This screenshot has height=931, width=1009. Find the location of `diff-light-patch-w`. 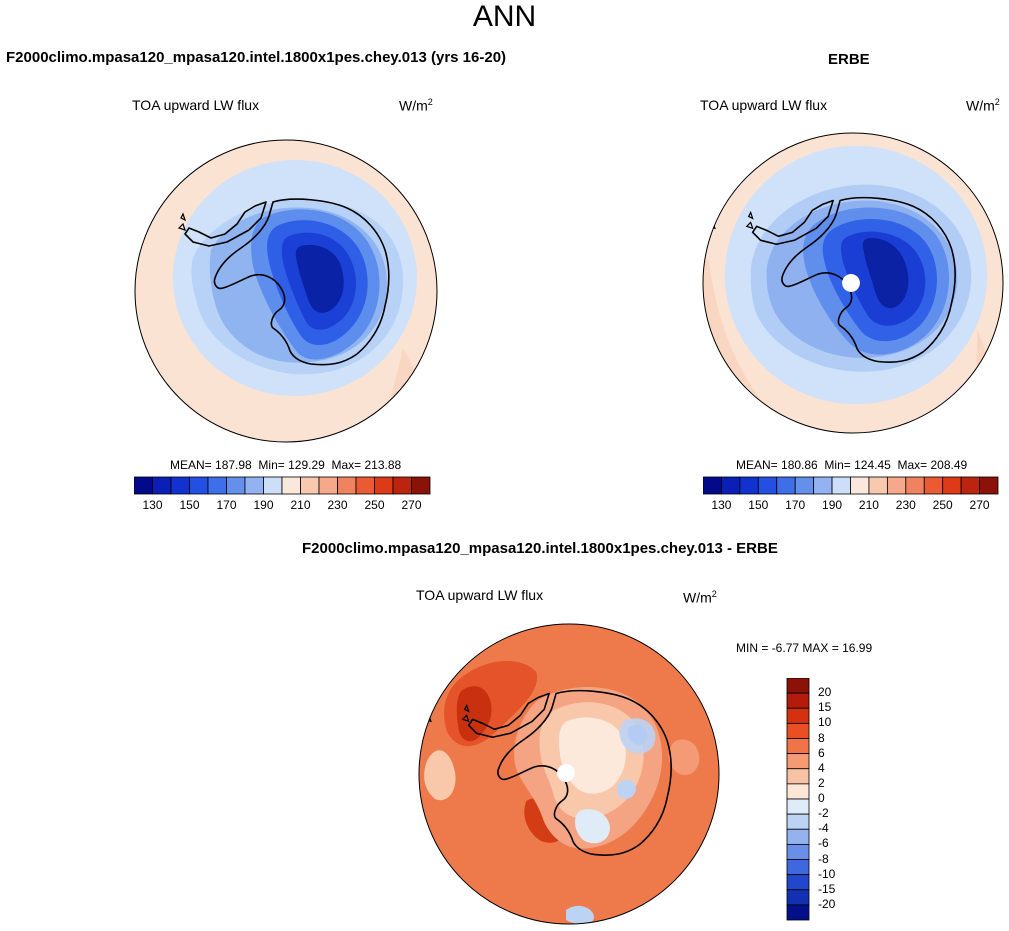

diff-light-patch-w is located at coordinates (440, 775).